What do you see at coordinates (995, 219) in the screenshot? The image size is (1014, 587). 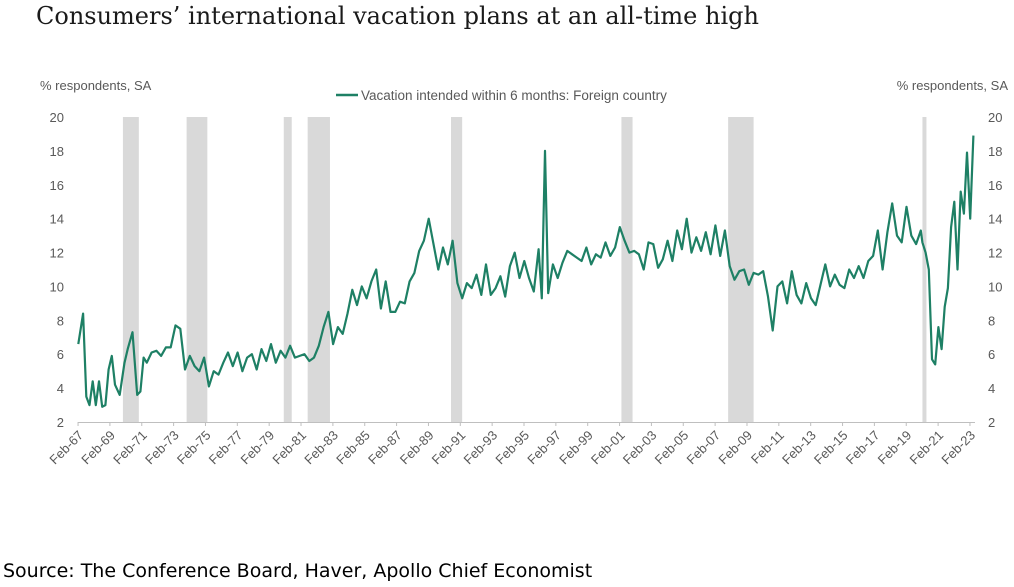 I see `right-y-tick-label: 14` at bounding box center [995, 219].